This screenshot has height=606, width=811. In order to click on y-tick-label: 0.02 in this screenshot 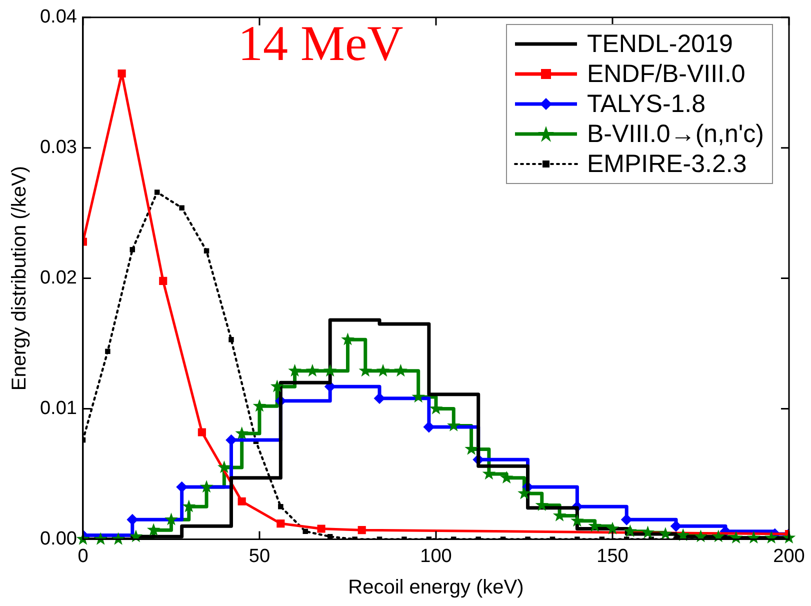, I will do `click(58, 278)`.